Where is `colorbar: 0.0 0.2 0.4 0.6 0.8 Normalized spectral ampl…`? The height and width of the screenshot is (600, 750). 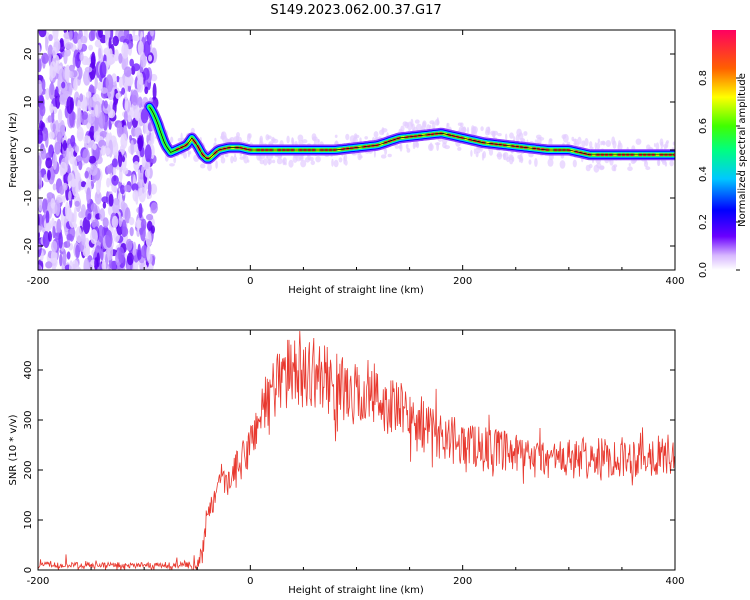
colorbar: 0.0 0.2 0.4 0.6 0.8 Normalized spectral ampl… is located at coordinates (723, 154).